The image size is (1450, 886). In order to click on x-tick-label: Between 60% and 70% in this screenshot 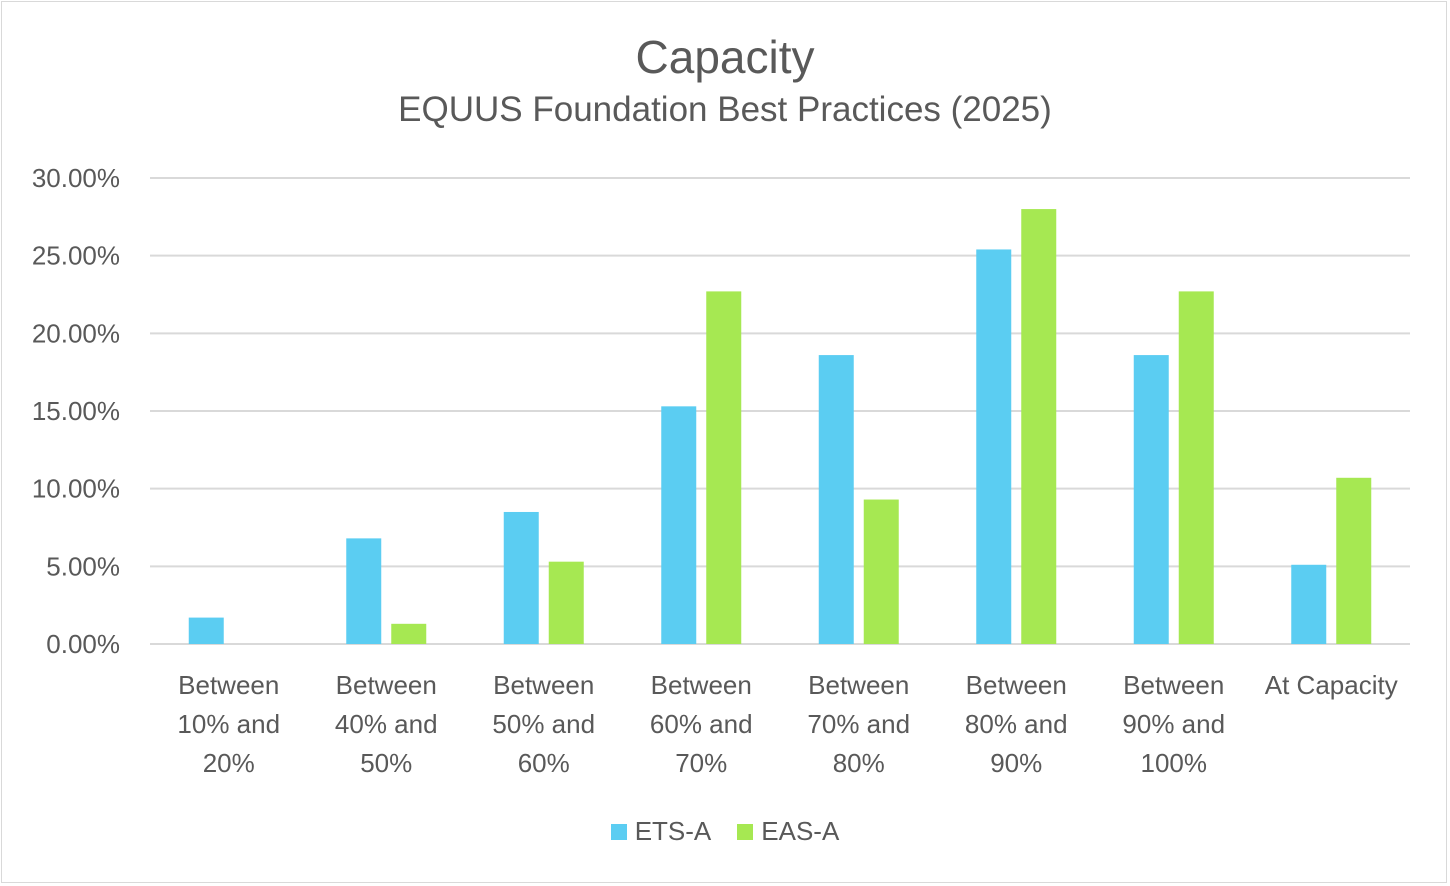, I will do `click(701, 724)`.